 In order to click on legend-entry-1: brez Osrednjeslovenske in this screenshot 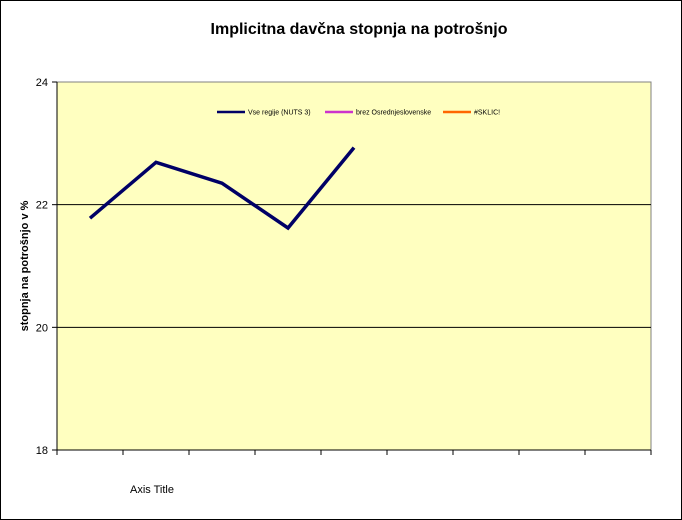, I will do `click(393, 113)`.